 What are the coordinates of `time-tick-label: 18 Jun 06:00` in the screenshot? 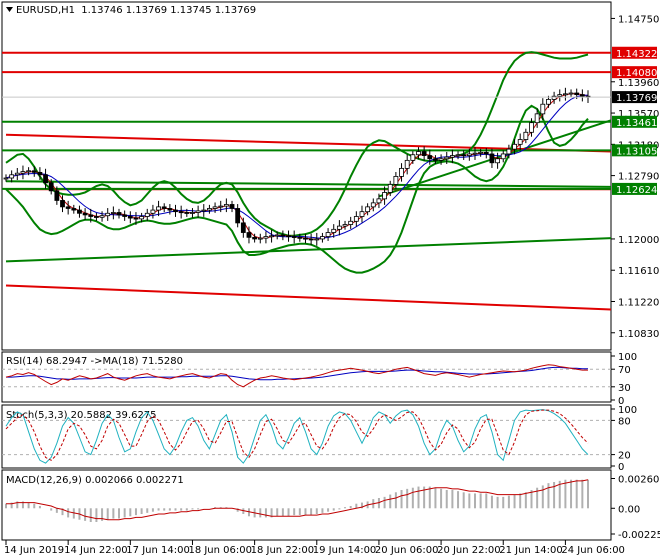 It's located at (220, 550).